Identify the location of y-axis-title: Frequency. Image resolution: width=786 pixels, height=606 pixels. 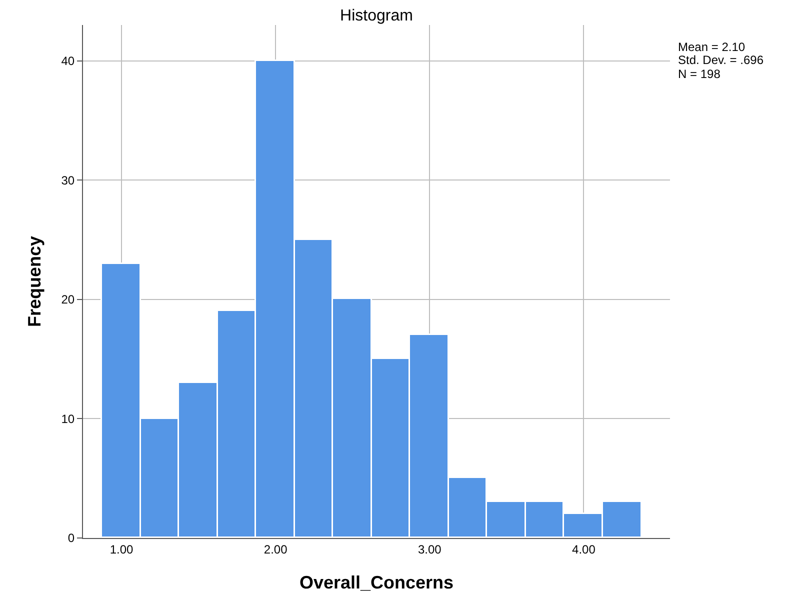
(34, 282).